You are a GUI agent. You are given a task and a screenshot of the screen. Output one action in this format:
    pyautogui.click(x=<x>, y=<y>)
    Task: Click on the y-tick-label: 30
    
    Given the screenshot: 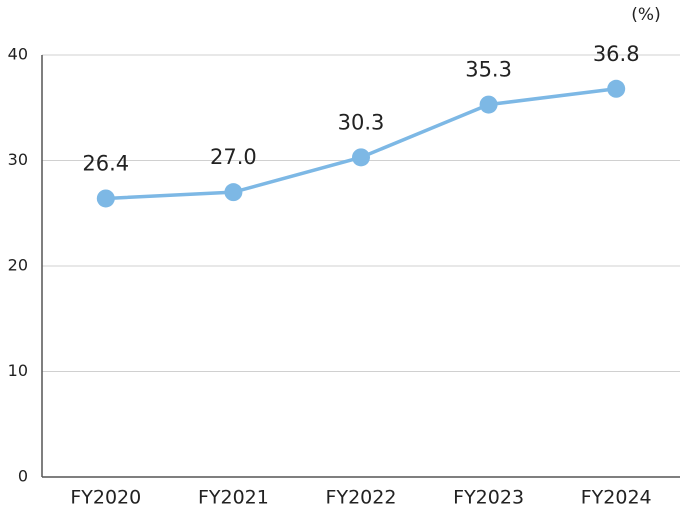 What is the action you would take?
    pyautogui.click(x=18, y=159)
    